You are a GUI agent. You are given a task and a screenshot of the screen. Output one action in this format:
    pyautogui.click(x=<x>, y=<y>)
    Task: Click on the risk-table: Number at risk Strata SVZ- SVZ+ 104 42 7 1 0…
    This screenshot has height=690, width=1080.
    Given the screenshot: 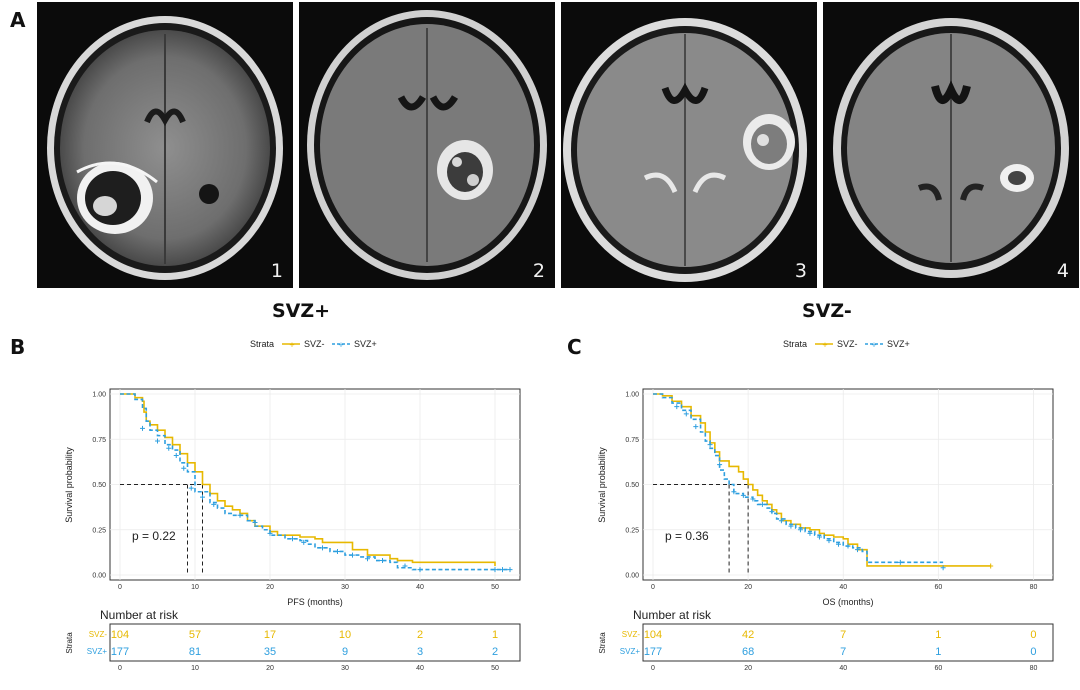 What is the action you would take?
    pyautogui.click(x=826, y=635)
    